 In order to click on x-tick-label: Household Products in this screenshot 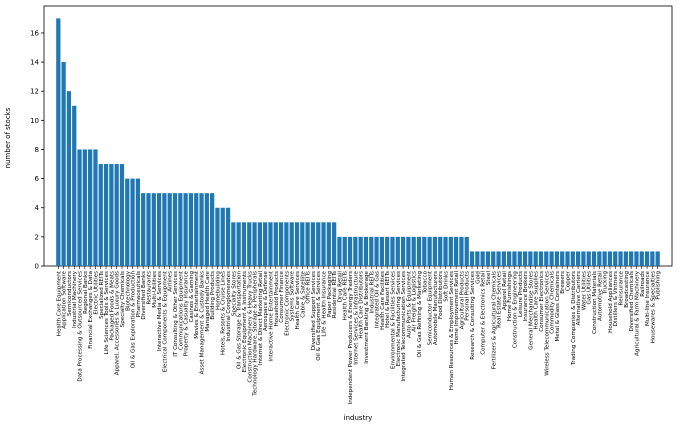, I will do `click(277, 299)`.